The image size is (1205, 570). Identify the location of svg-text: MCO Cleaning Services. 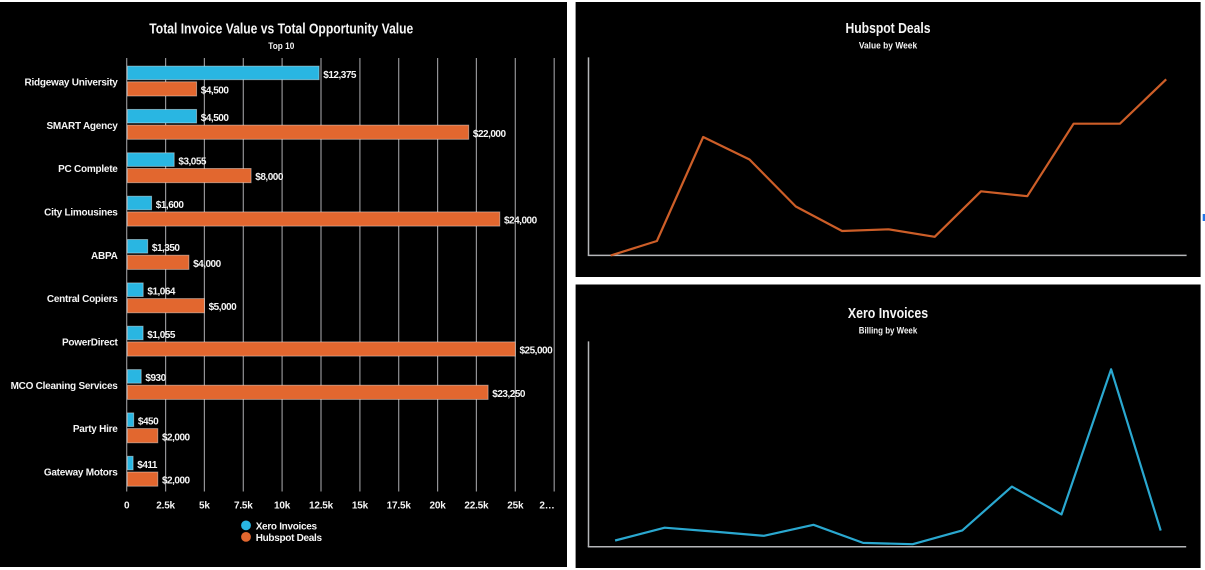
(65, 386).